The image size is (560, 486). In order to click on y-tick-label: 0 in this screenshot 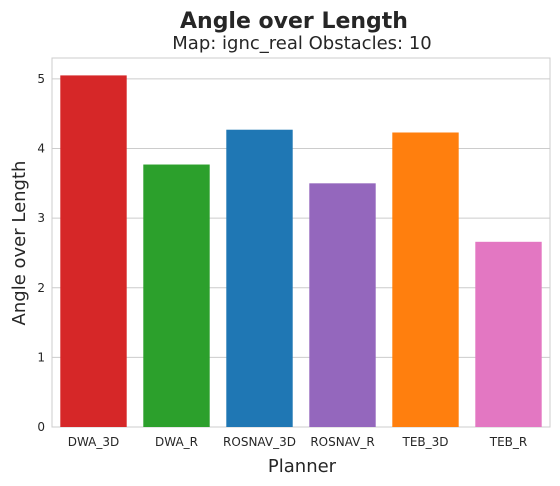, I will do `click(41, 427)`.